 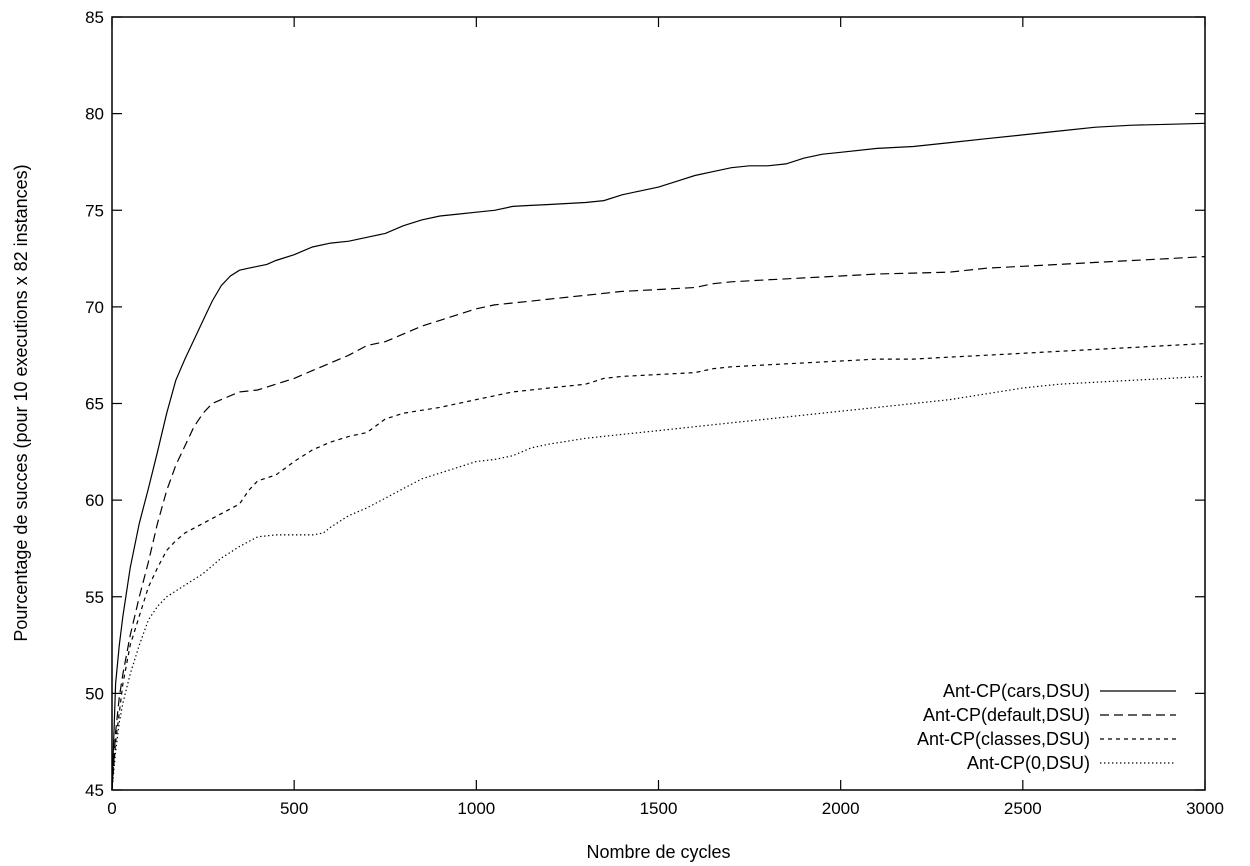 What do you see at coordinates (94, 210) in the screenshot?
I see `y-tick-label: 75` at bounding box center [94, 210].